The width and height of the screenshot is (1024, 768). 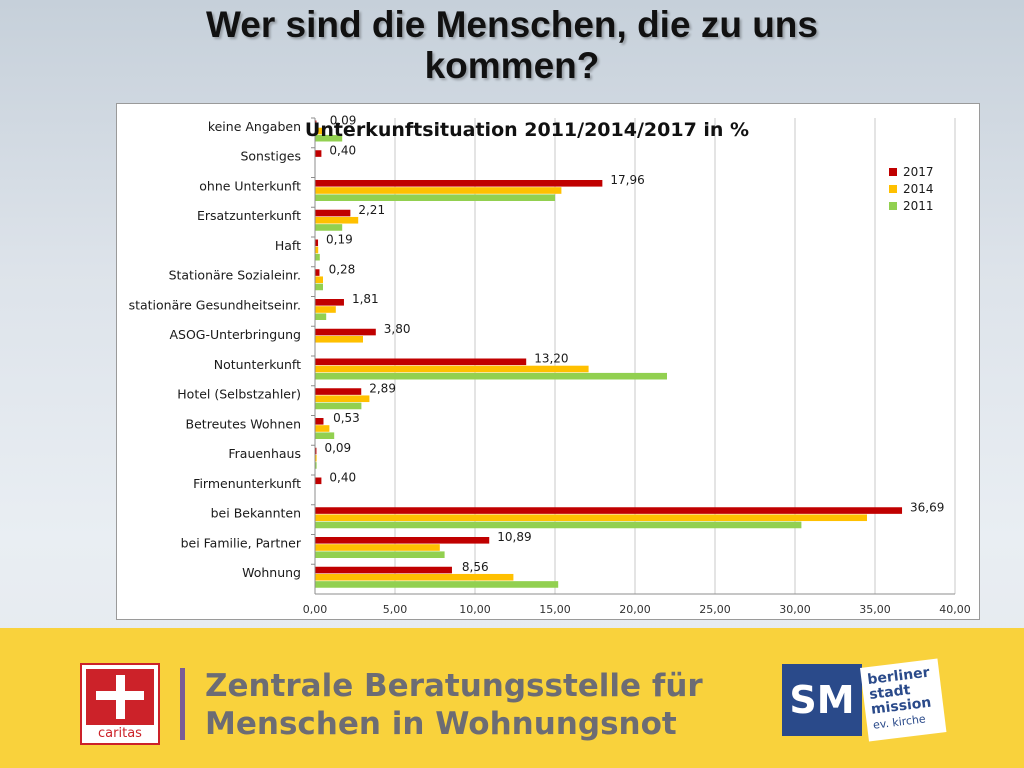 I want to click on data-label: 36,69, so click(x=927, y=507).